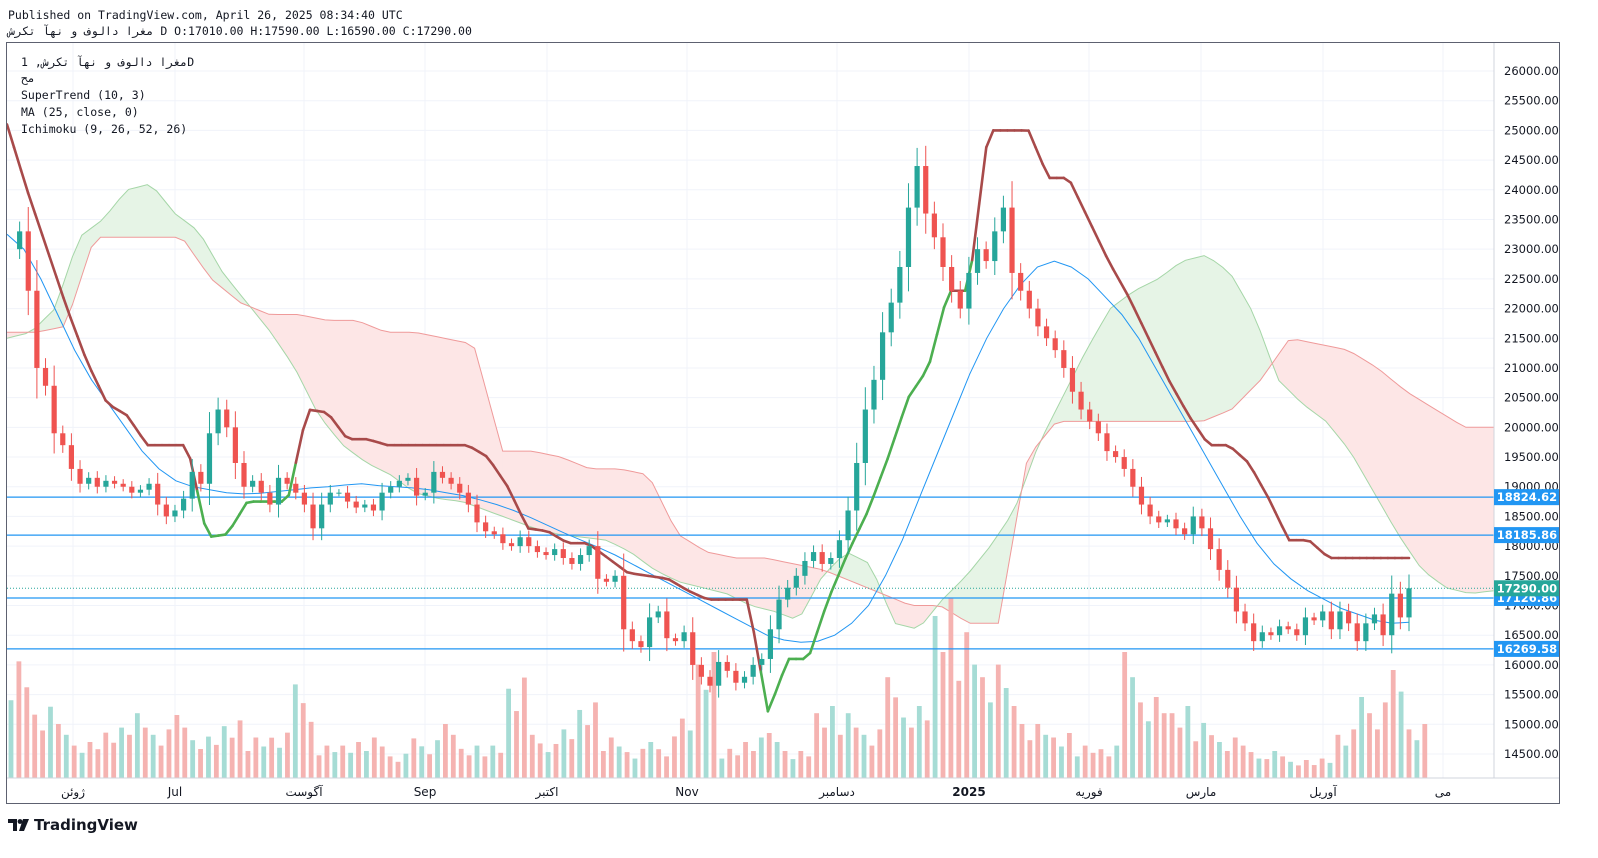 The height and width of the screenshot is (858, 1598). I want to click on legend-ma: MA (25, close, 0), so click(80, 112).